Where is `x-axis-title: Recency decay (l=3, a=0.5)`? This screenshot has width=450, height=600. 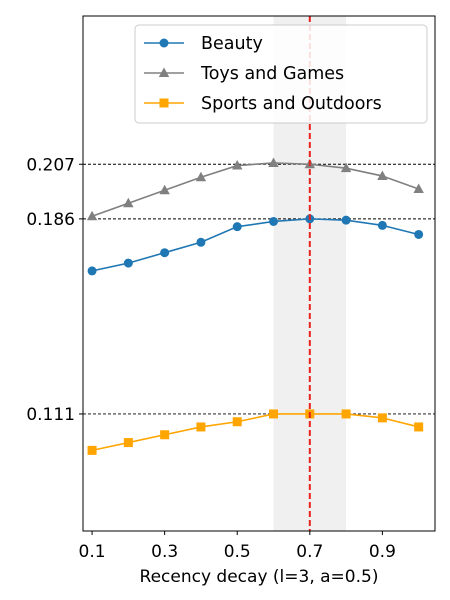
x-axis-title: Recency decay (l=3, a=0.5) is located at coordinates (259, 577).